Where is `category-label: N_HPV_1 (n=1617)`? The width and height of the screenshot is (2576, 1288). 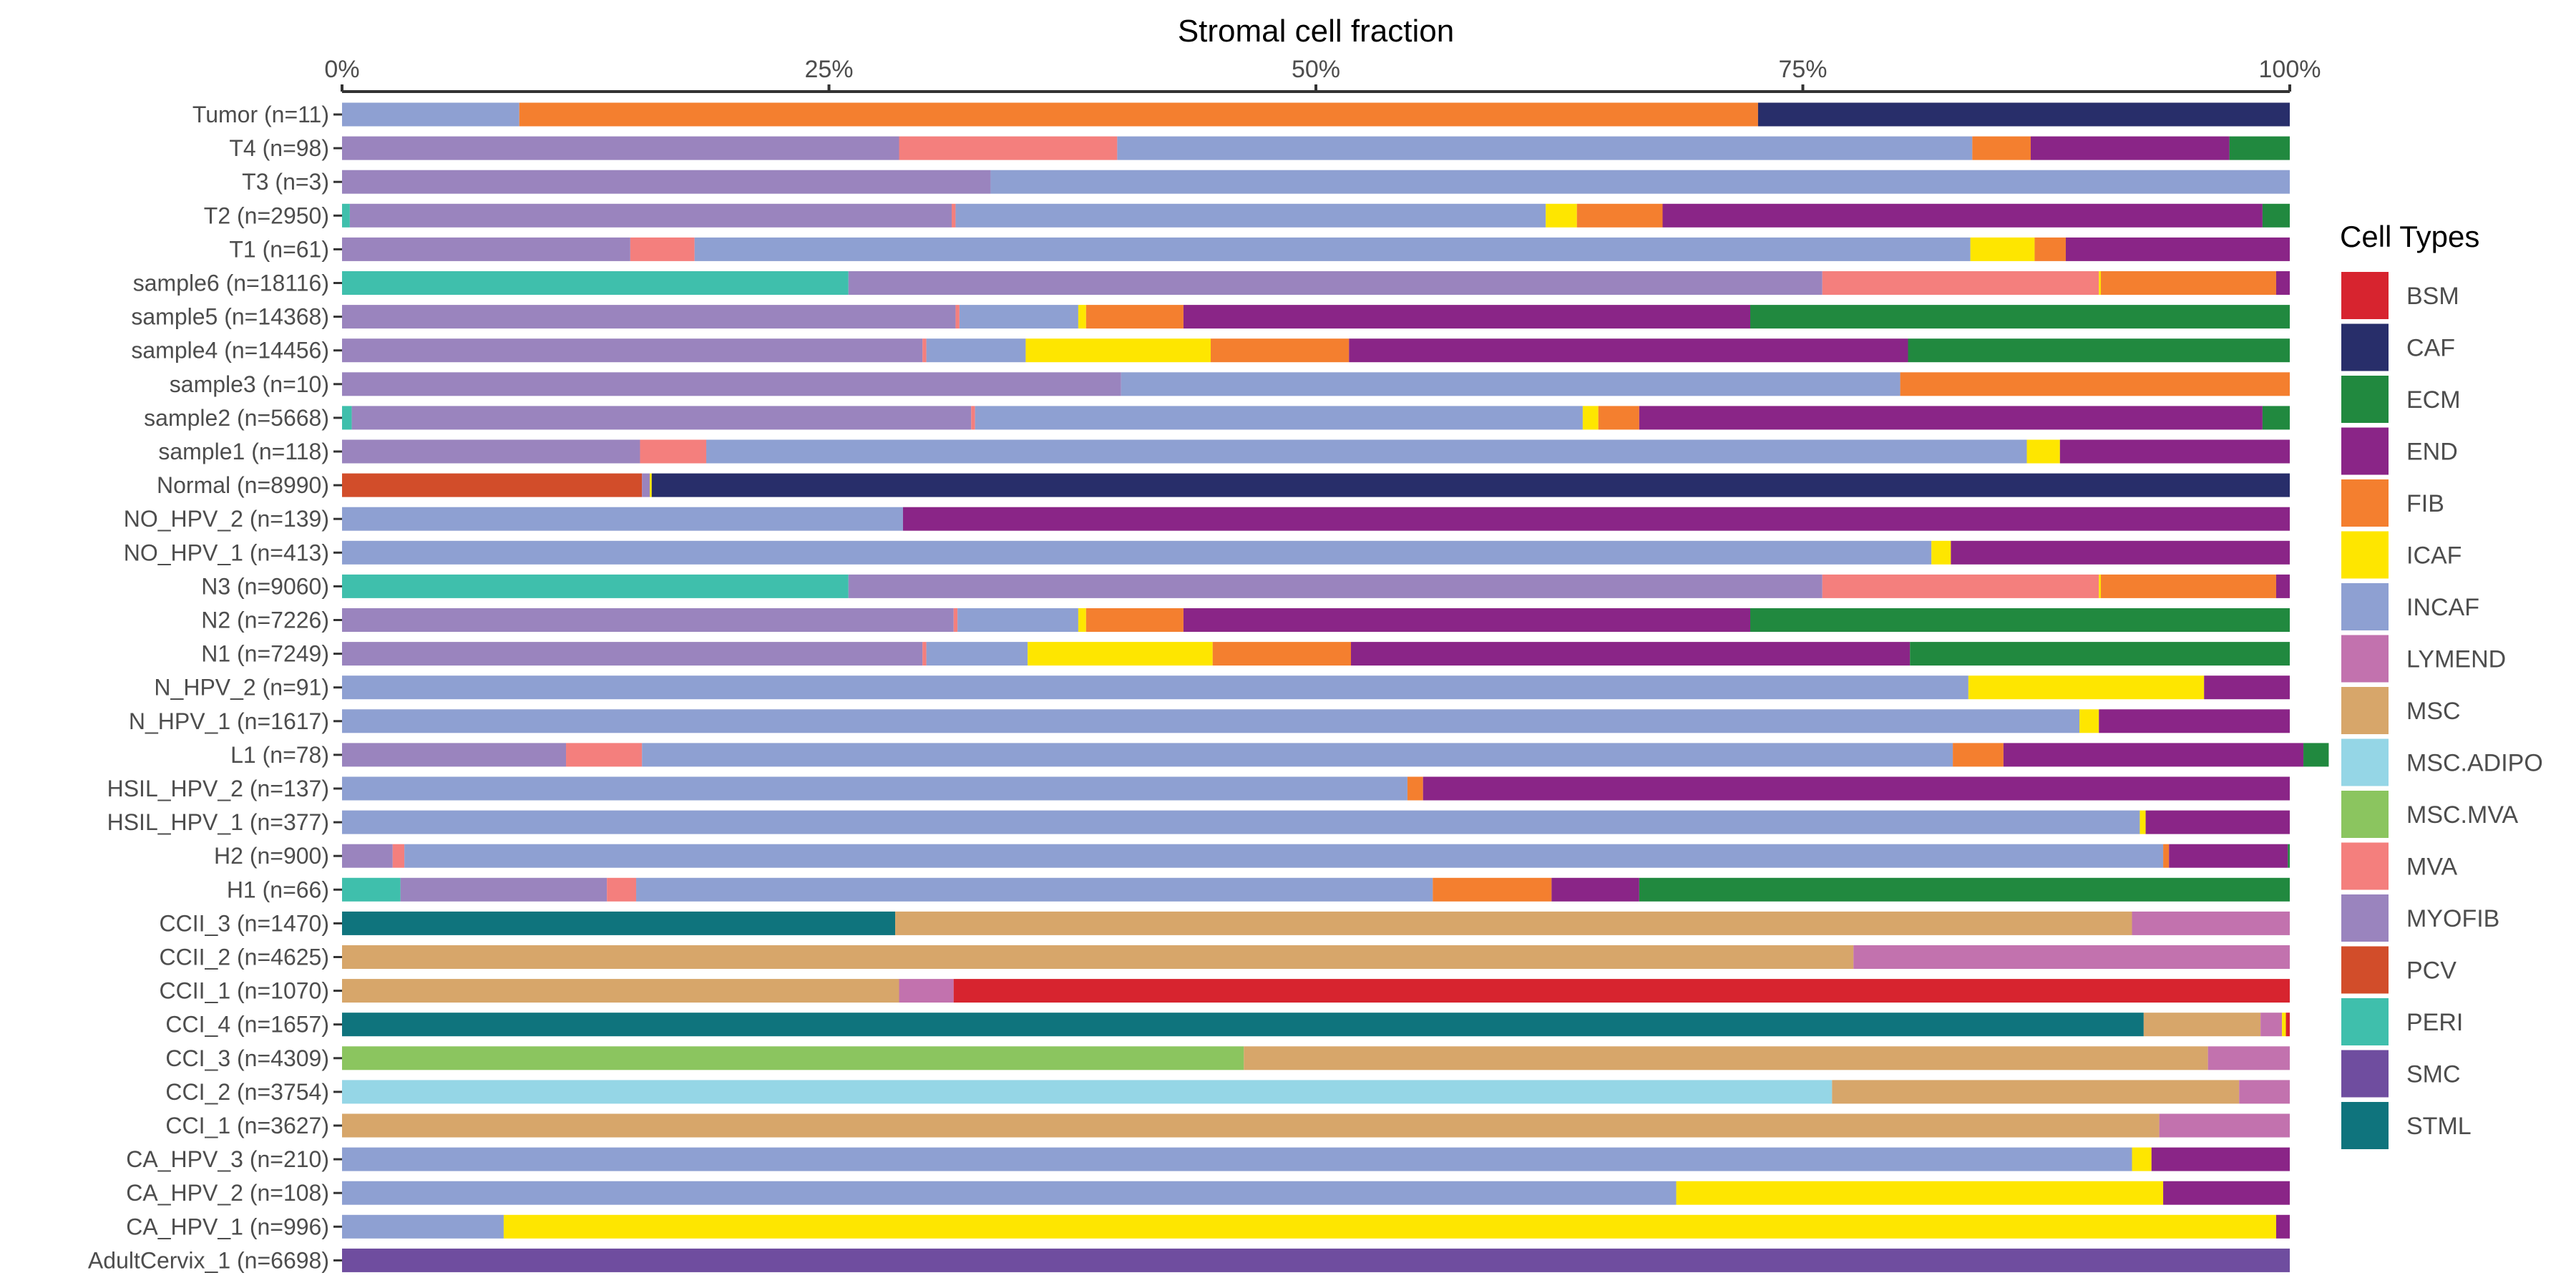 category-label: N_HPV_1 (n=1617) is located at coordinates (229, 721).